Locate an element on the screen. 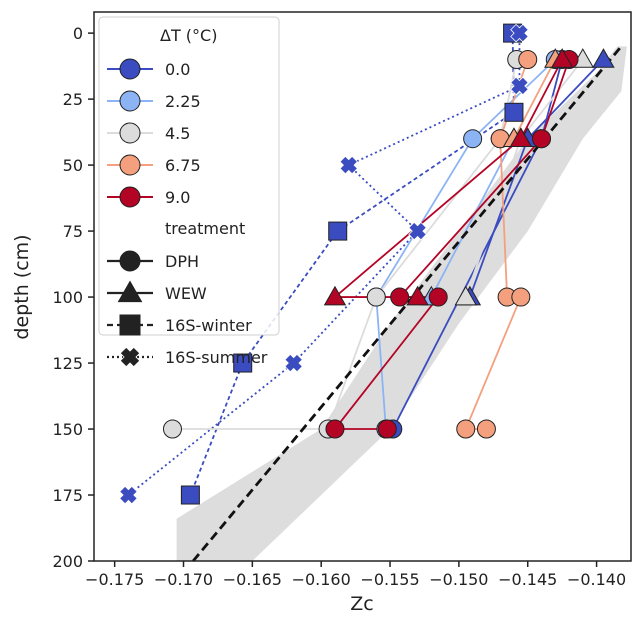 This screenshot has width=638, height=617. legend-label: 6.75 is located at coordinates (183, 165).